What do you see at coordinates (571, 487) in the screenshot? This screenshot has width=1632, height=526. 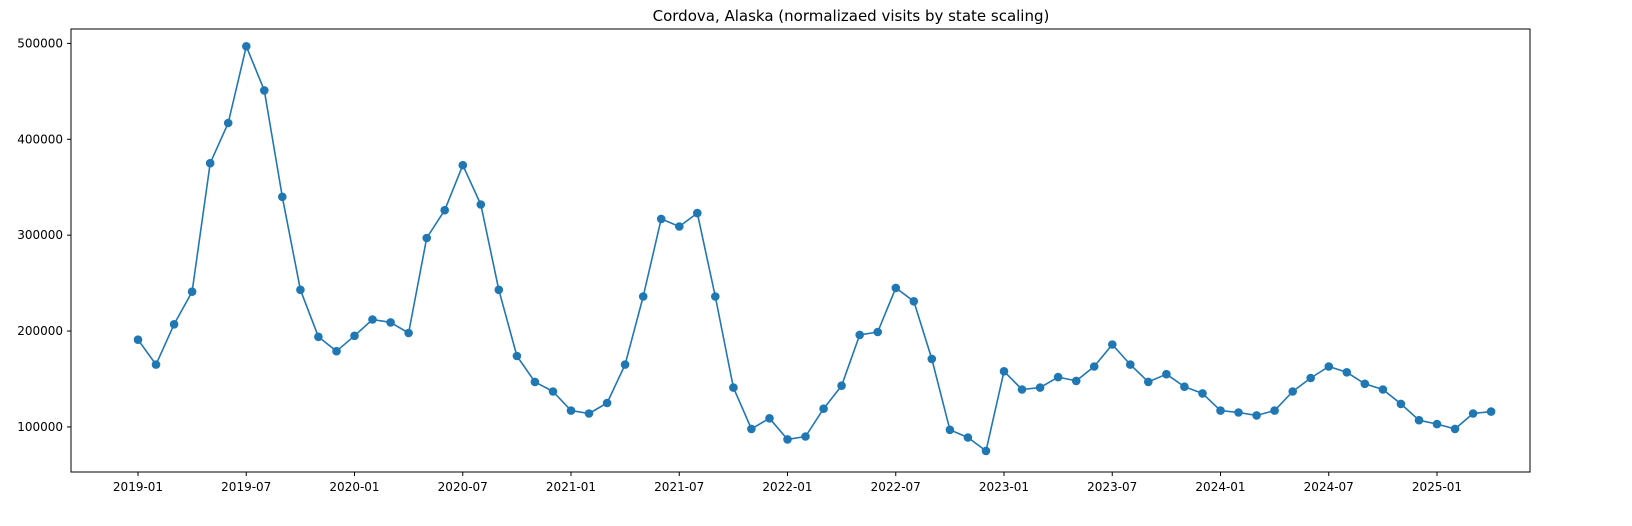 I see `x-tick-label: 2021-01` at bounding box center [571, 487].